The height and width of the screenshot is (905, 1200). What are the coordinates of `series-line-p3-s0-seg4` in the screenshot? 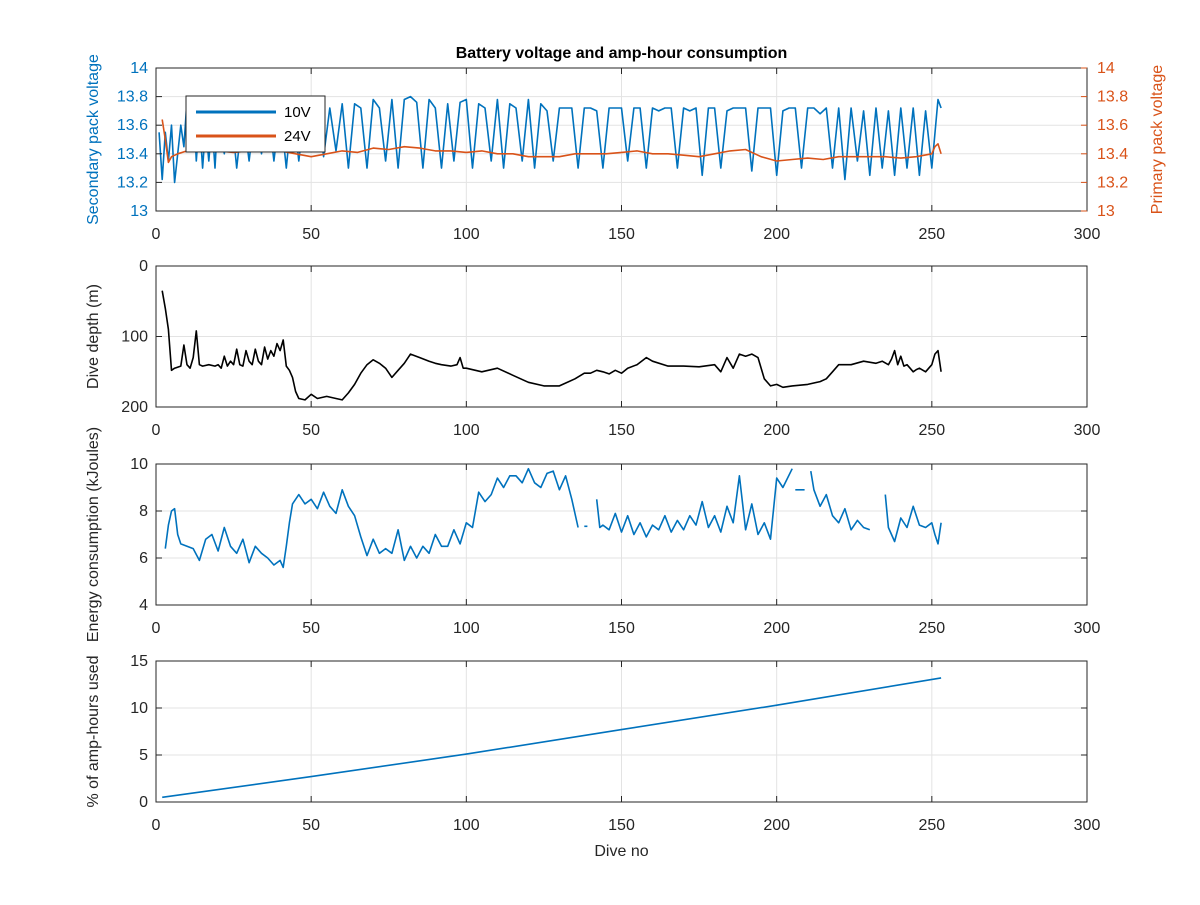 It's located at (840, 500).